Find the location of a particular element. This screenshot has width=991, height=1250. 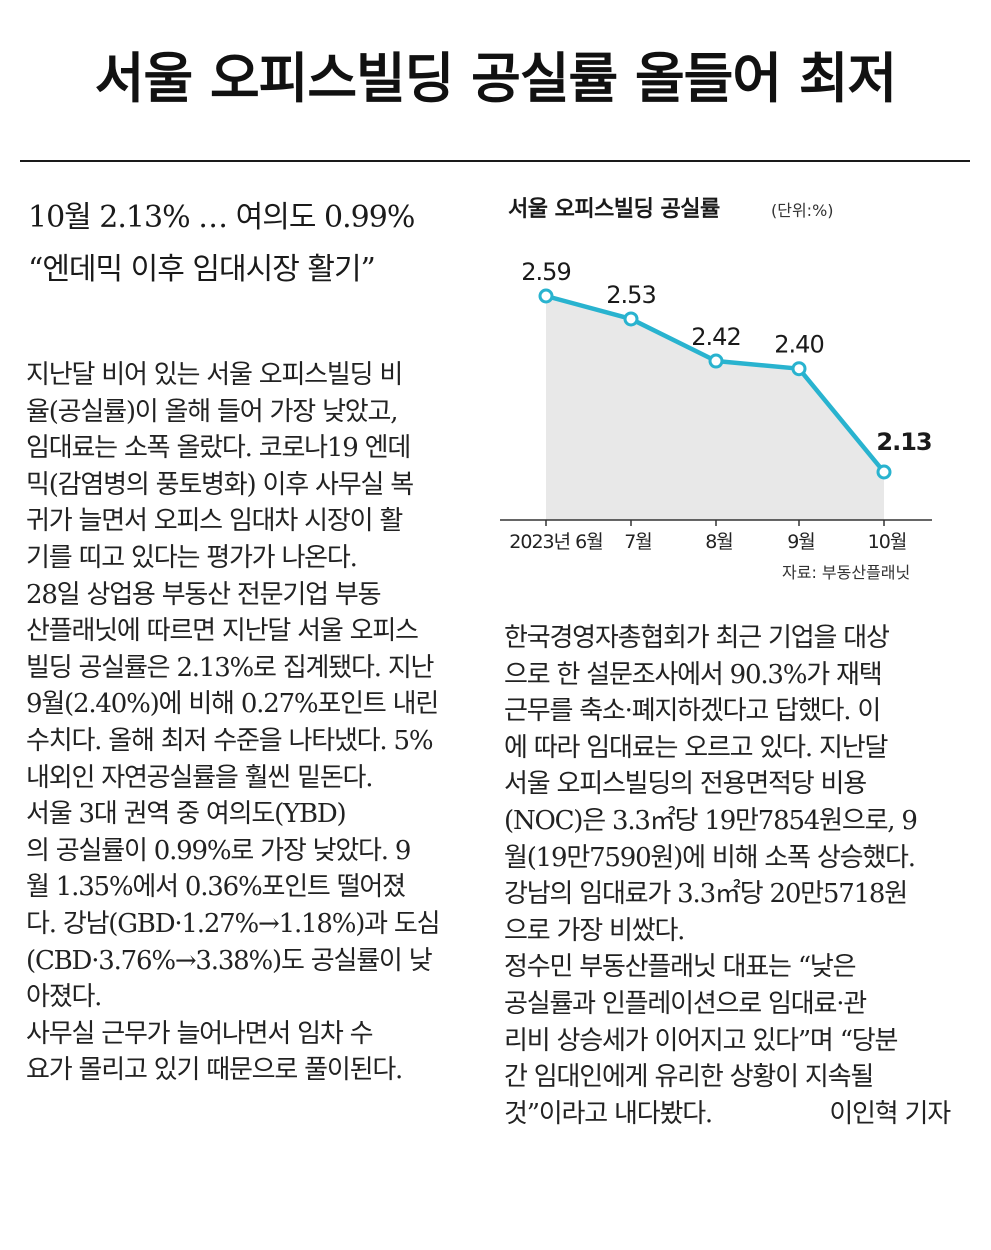

text-line: 으로 한 설문조사에서 90.3%가 재택 is located at coordinates (693, 674).